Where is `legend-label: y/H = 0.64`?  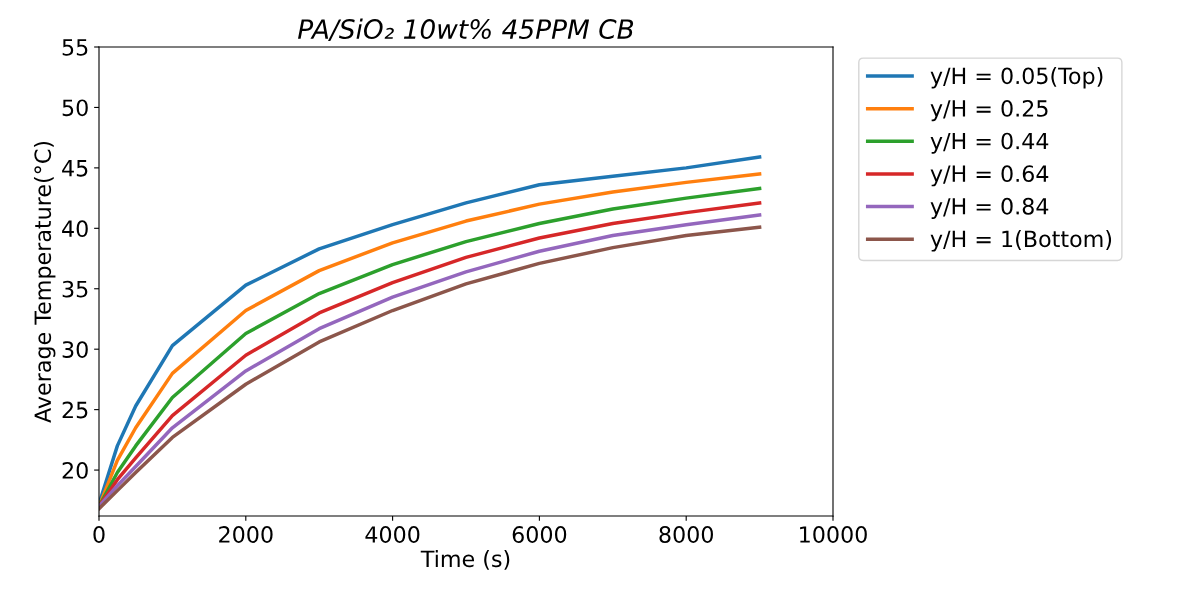
legend-label: y/H = 0.64 is located at coordinates (989, 176).